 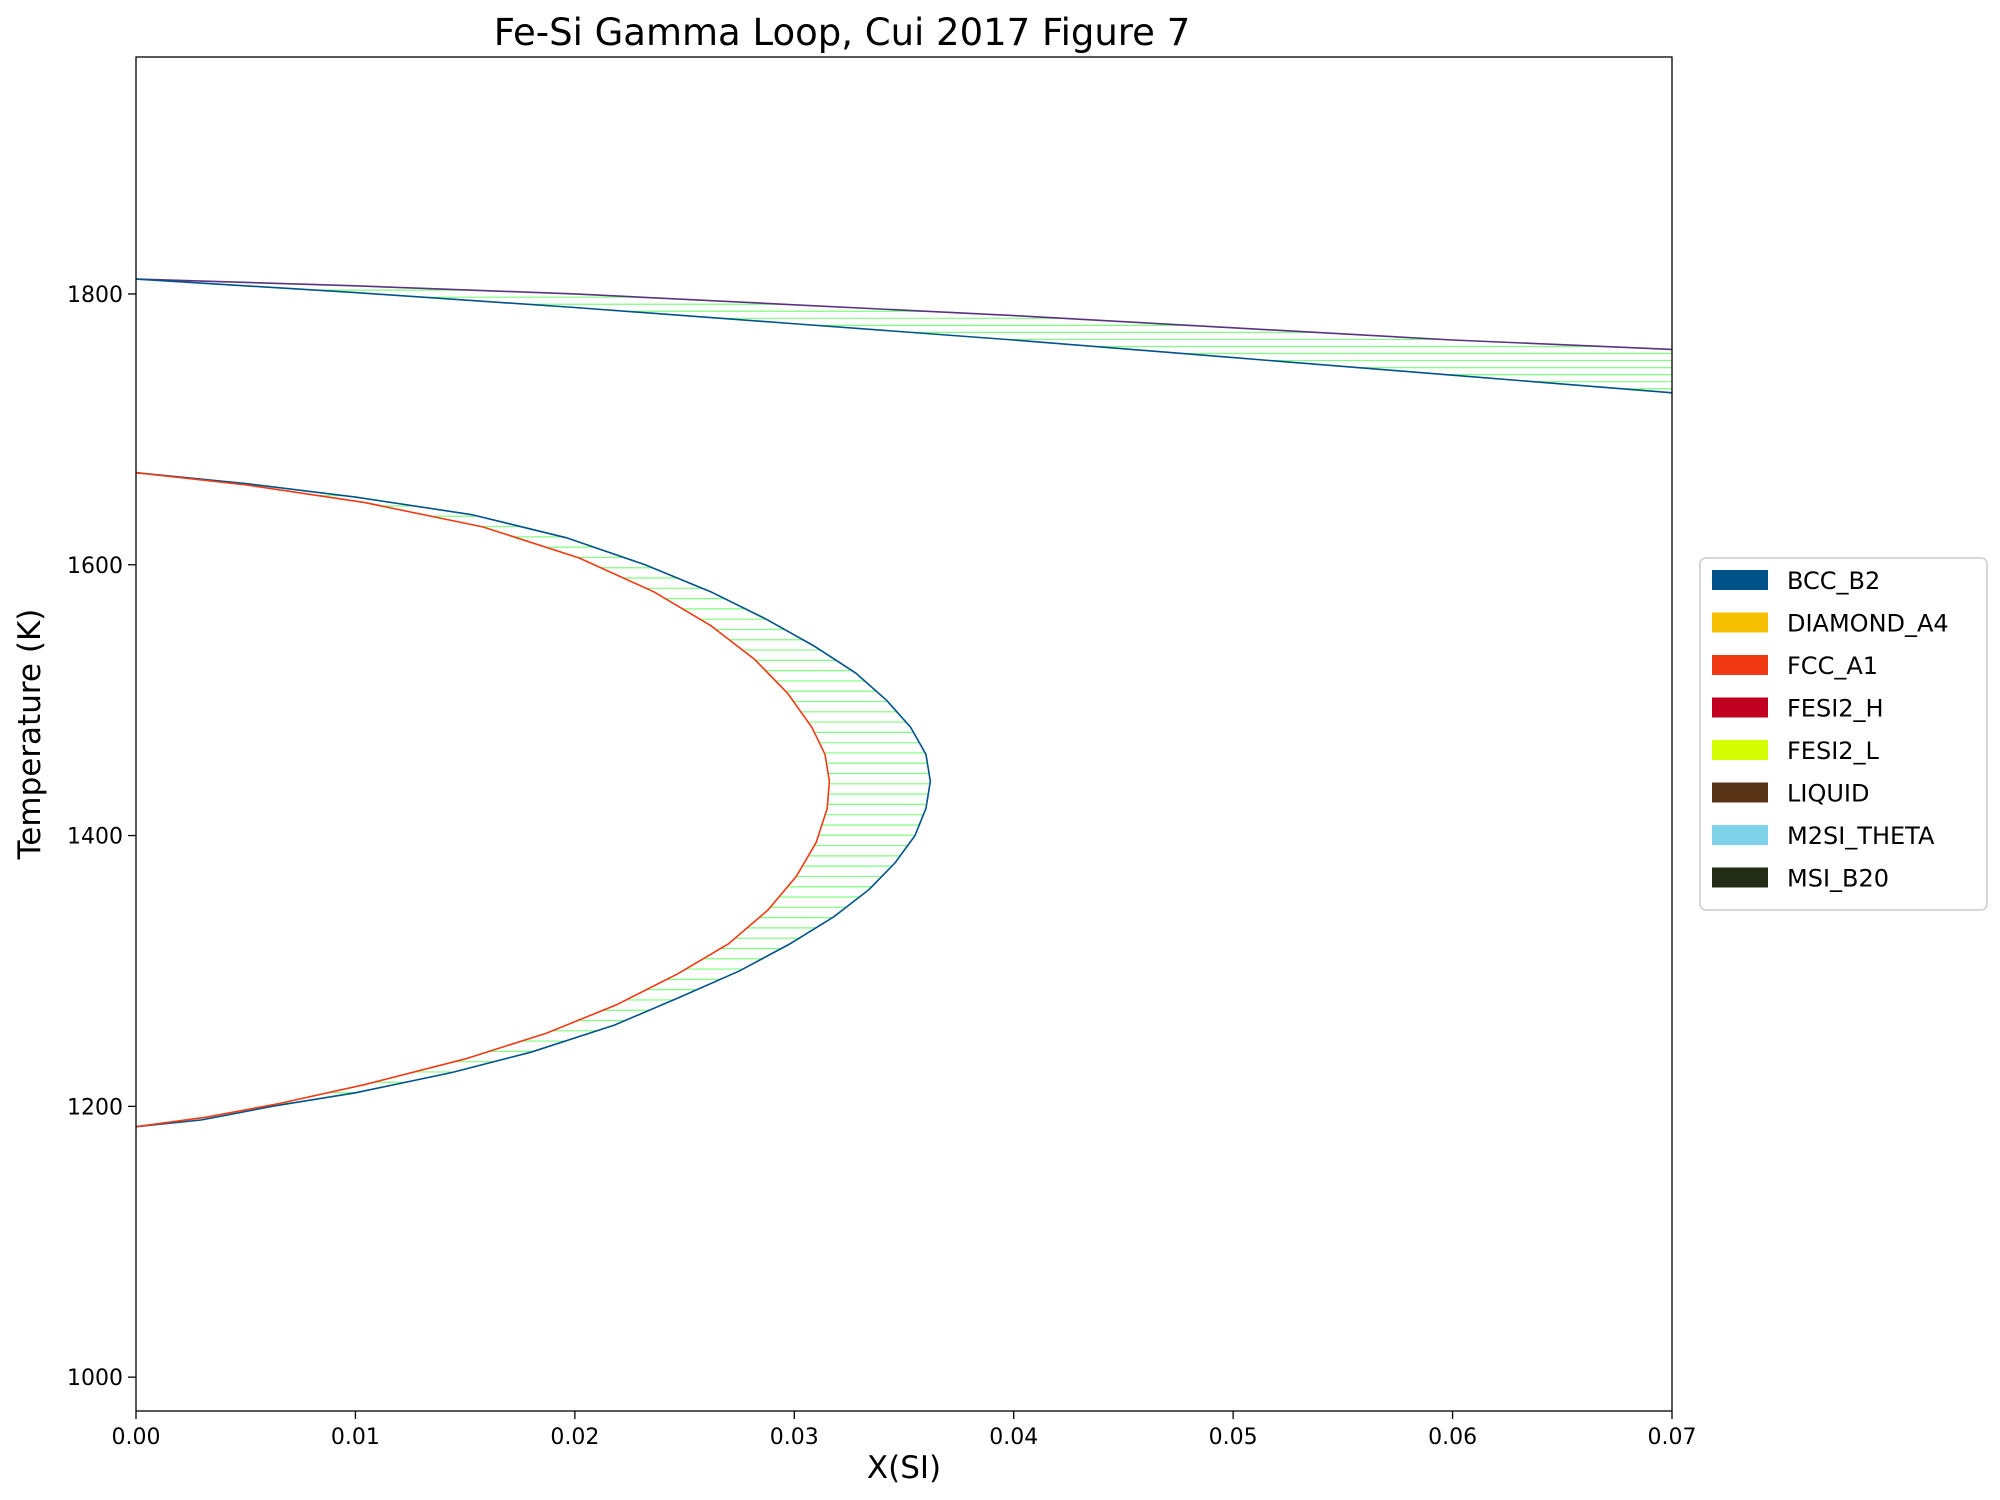 I want to click on x-tick-label: 0.01, so click(x=355, y=1437).